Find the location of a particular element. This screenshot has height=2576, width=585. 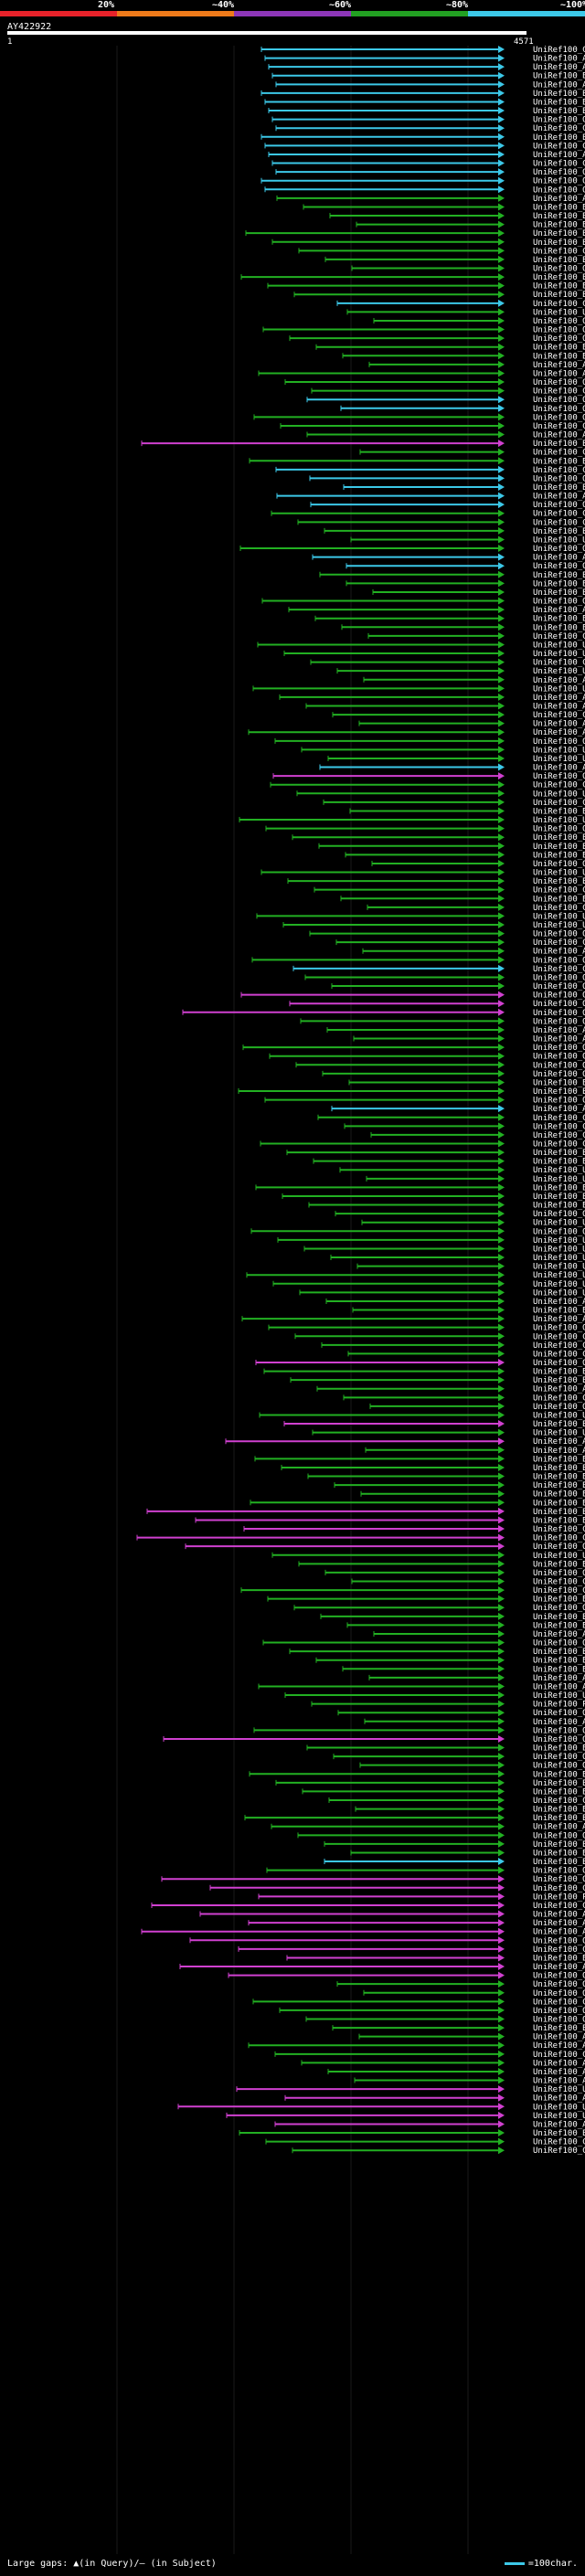

hit-label: UniRef100_B5K7P4 is located at coordinates (559, 138).